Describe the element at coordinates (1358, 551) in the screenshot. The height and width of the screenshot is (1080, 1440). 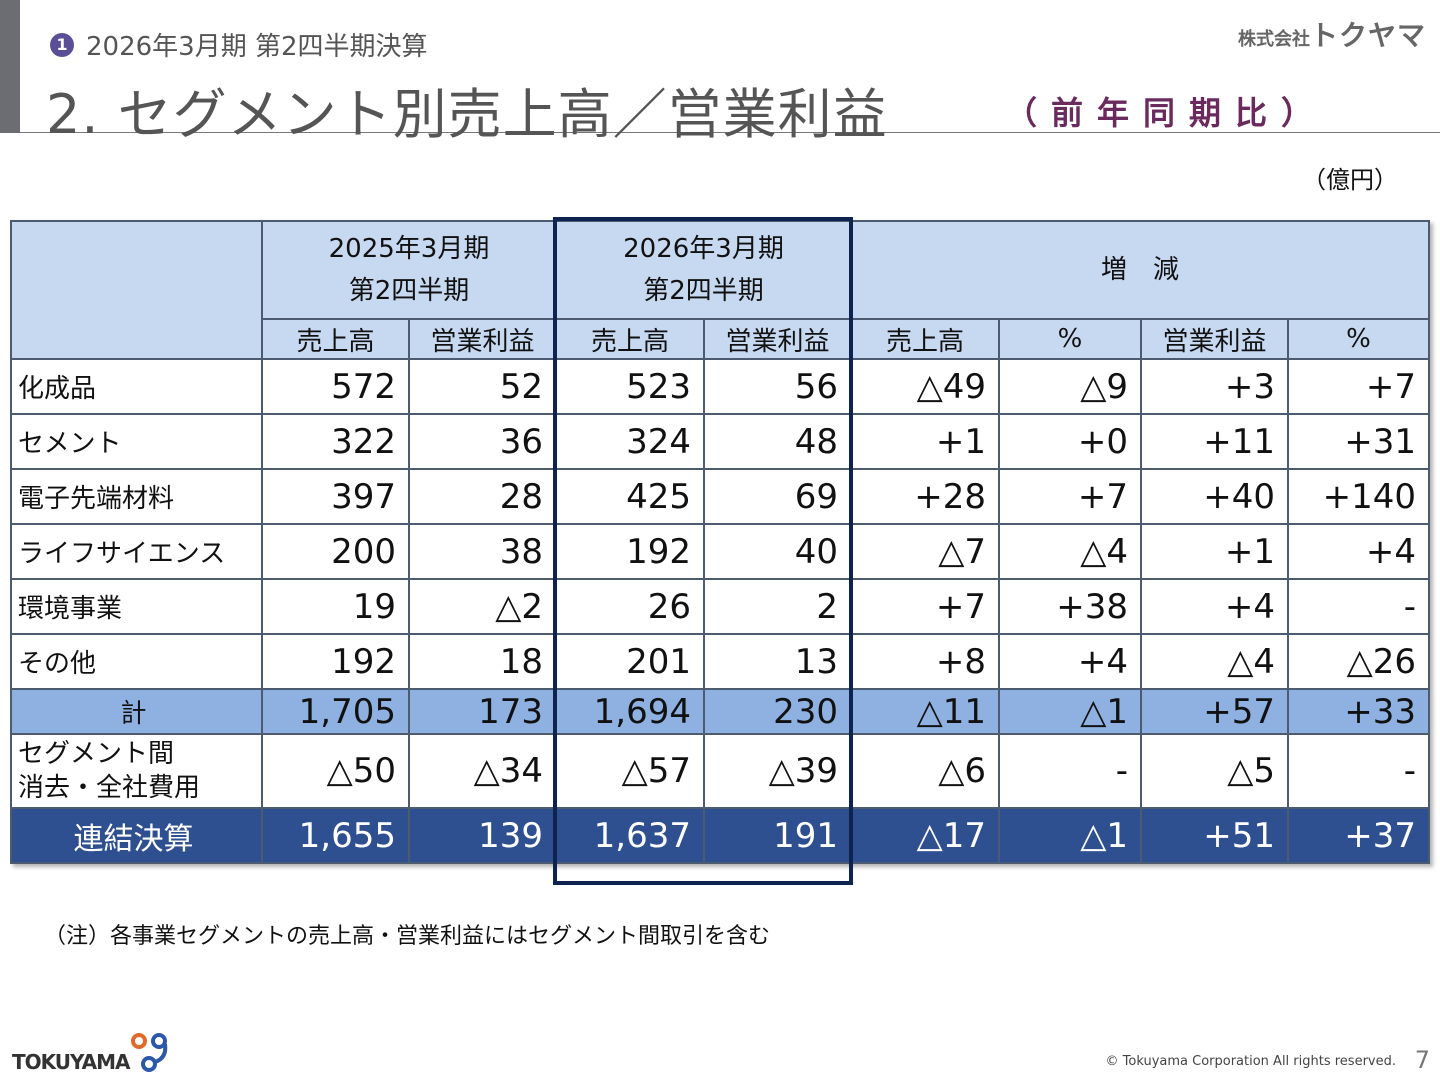
I see `value-cell: +4` at that location.